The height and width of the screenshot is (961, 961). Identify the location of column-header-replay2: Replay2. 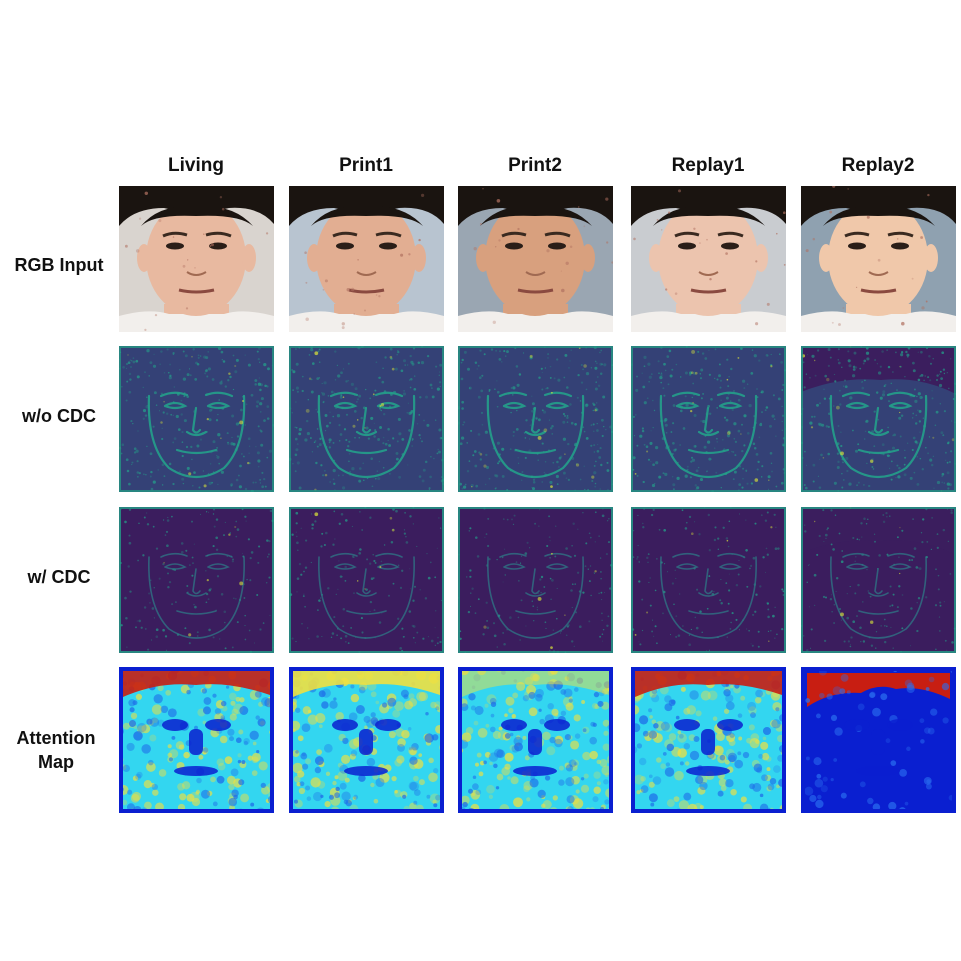
(877, 166).